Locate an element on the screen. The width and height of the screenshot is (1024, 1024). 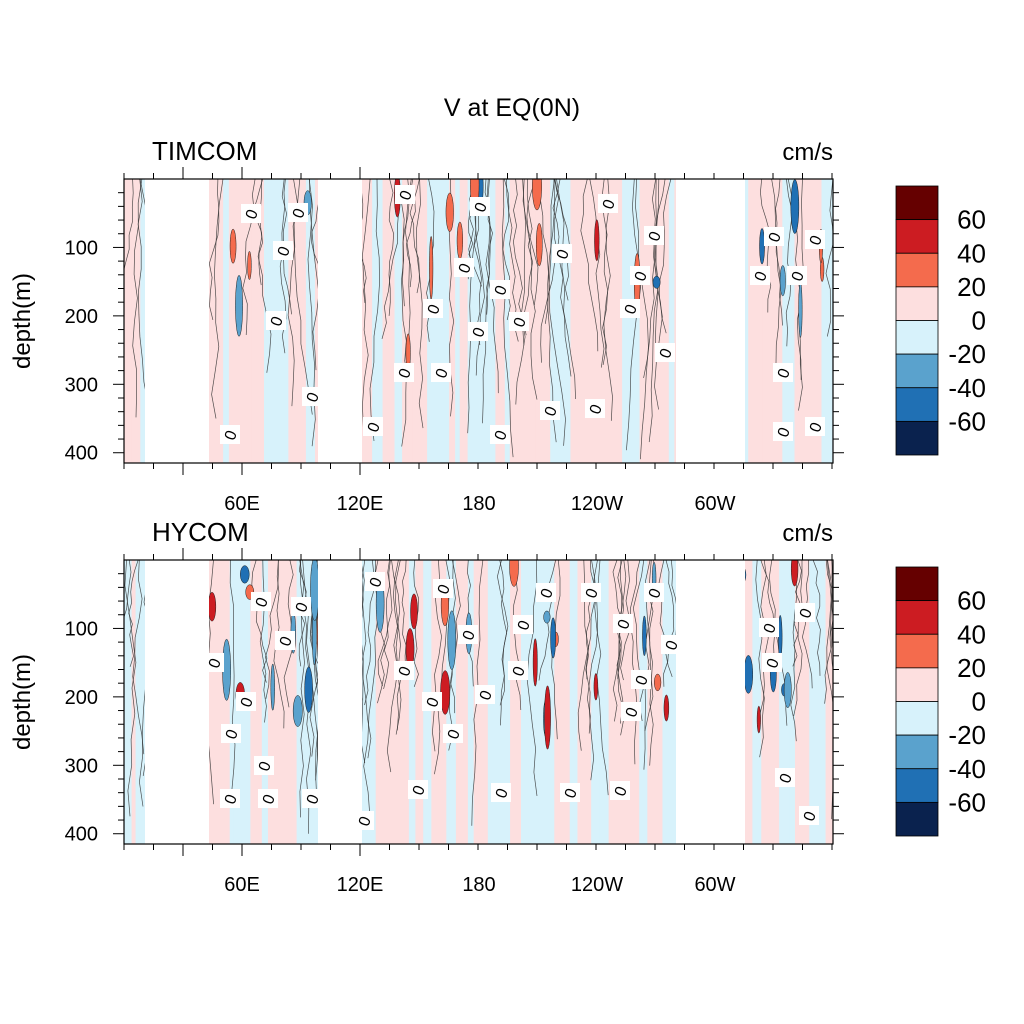
y-tick-label: 200 is located at coordinates (81, 698).